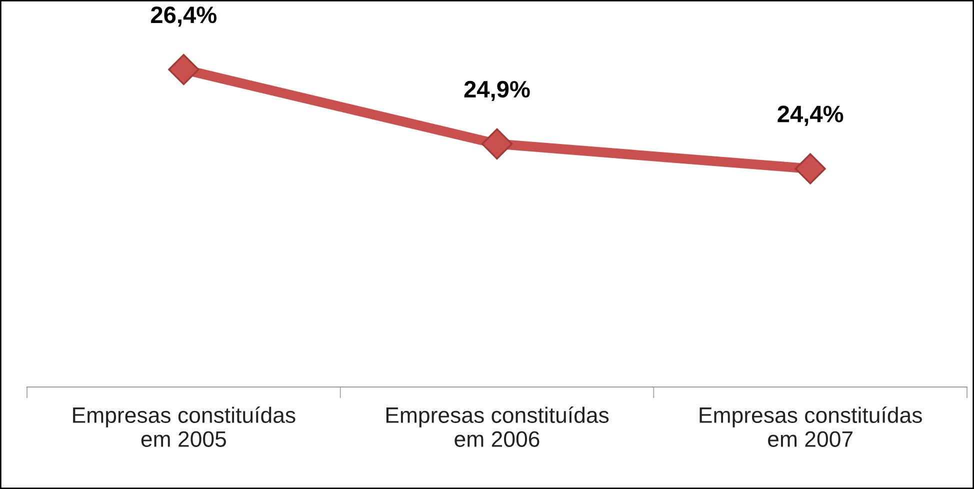  Describe the element at coordinates (184, 16) in the screenshot. I see `data-label: 26,4%` at that location.